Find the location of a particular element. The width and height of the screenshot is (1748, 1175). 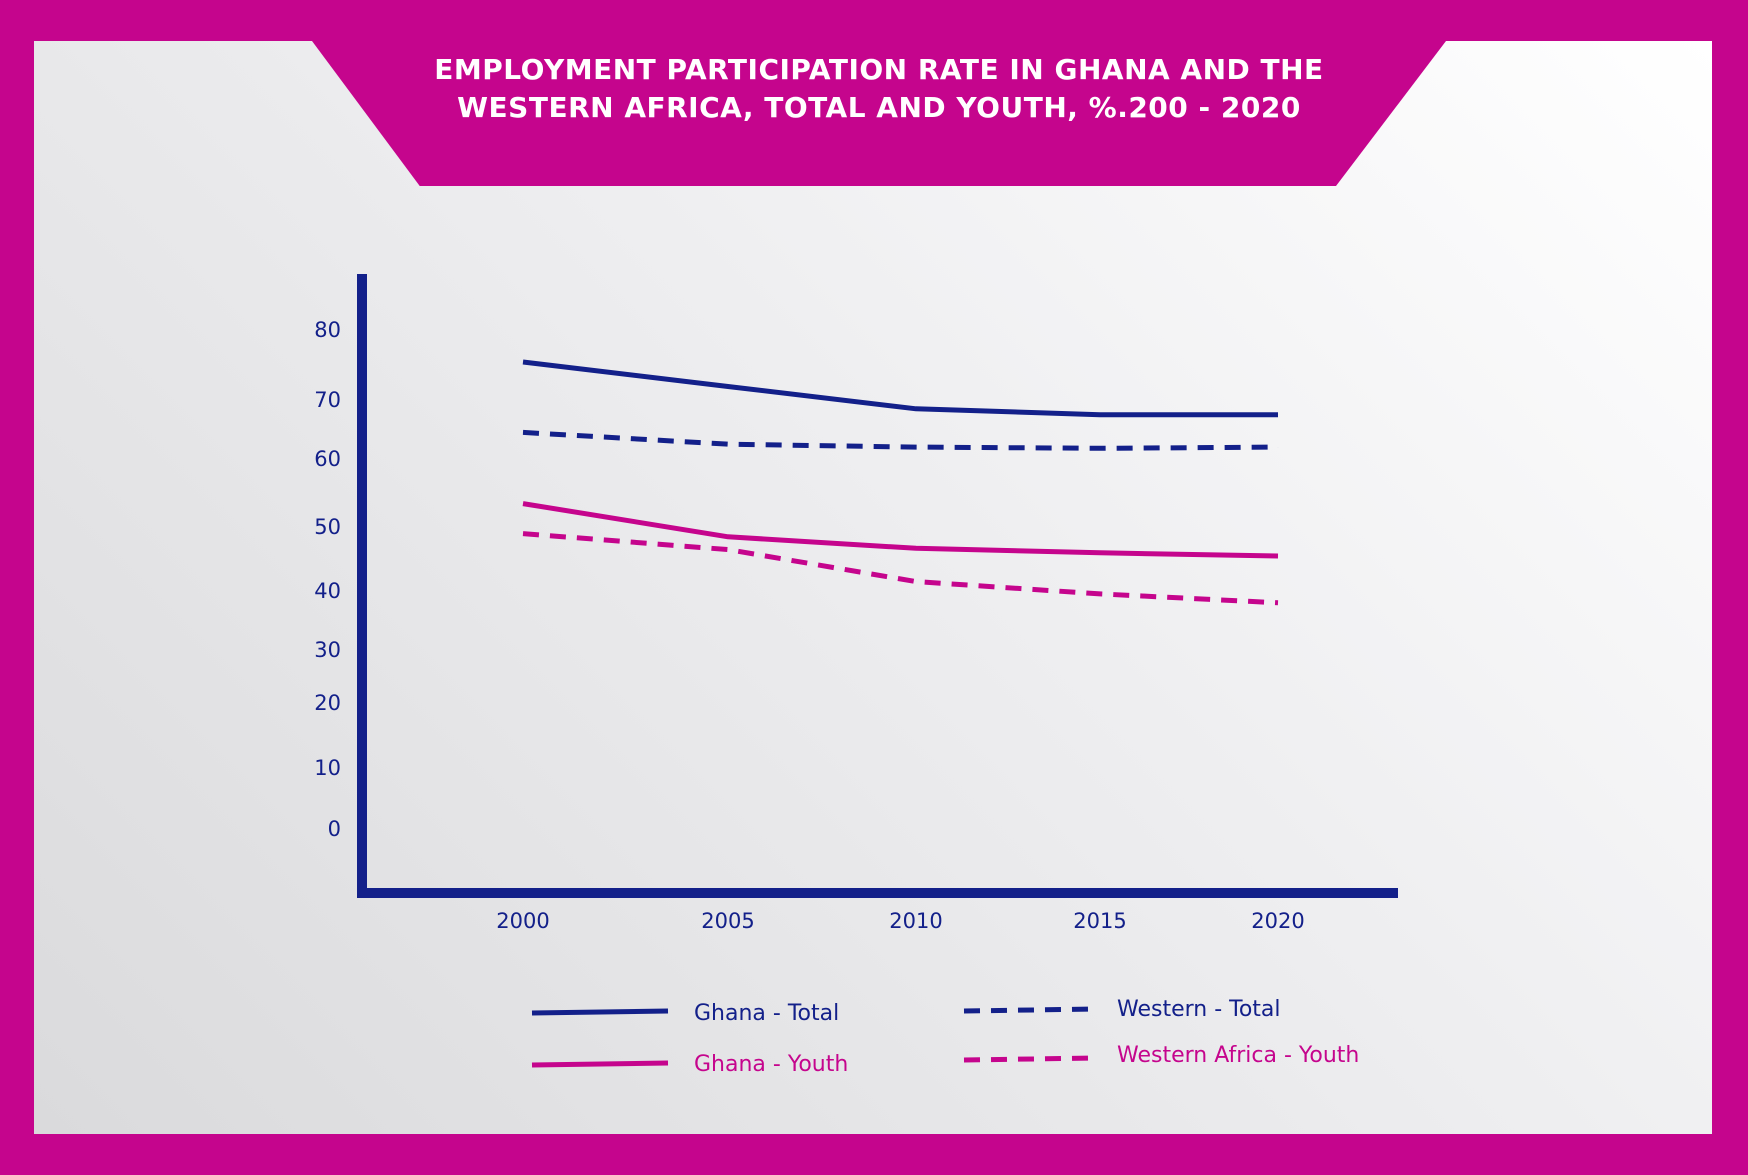

legend-label-0: Ghana - Total is located at coordinates (766, 1013).